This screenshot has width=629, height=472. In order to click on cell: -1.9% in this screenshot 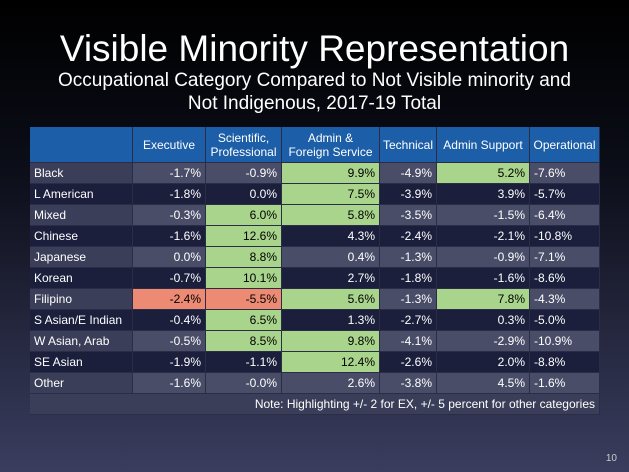, I will do `click(169, 362)`.